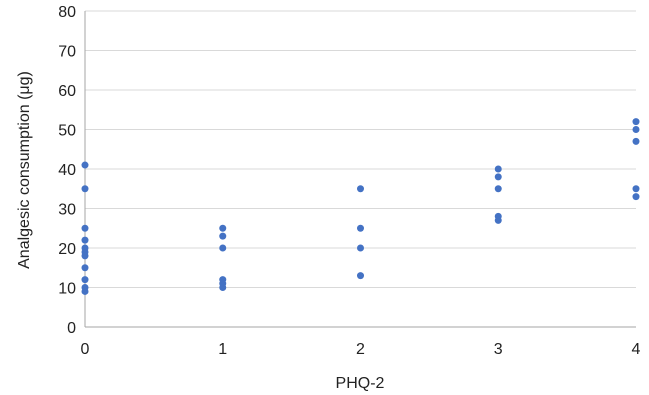  What do you see at coordinates (85, 349) in the screenshot?
I see `x-tick-label: 0` at bounding box center [85, 349].